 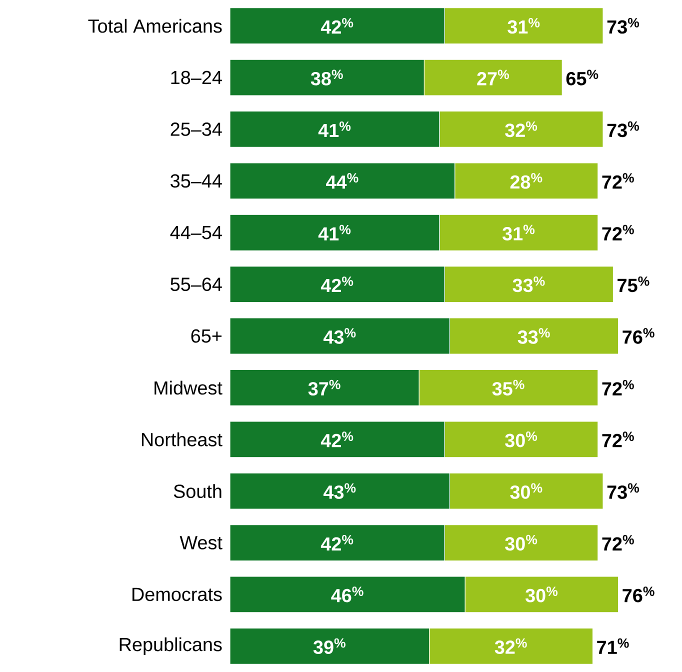 I want to click on data-label: 35$^{%}$, so click(x=508, y=388).